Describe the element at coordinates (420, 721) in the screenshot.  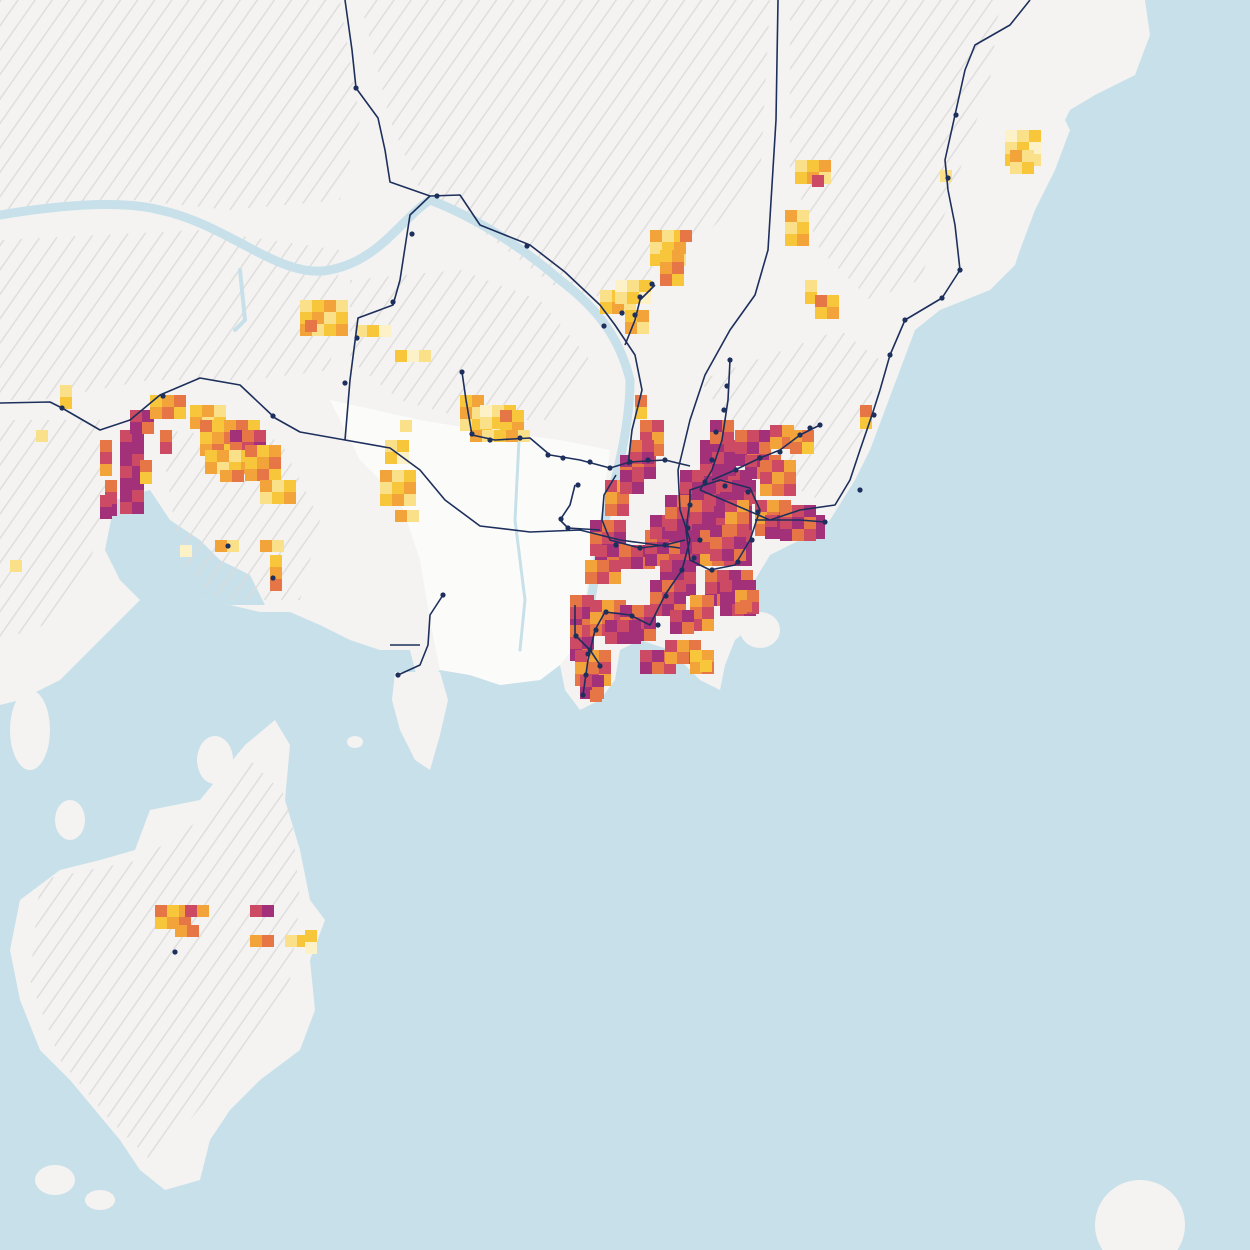
I see `land-island-south` at that location.